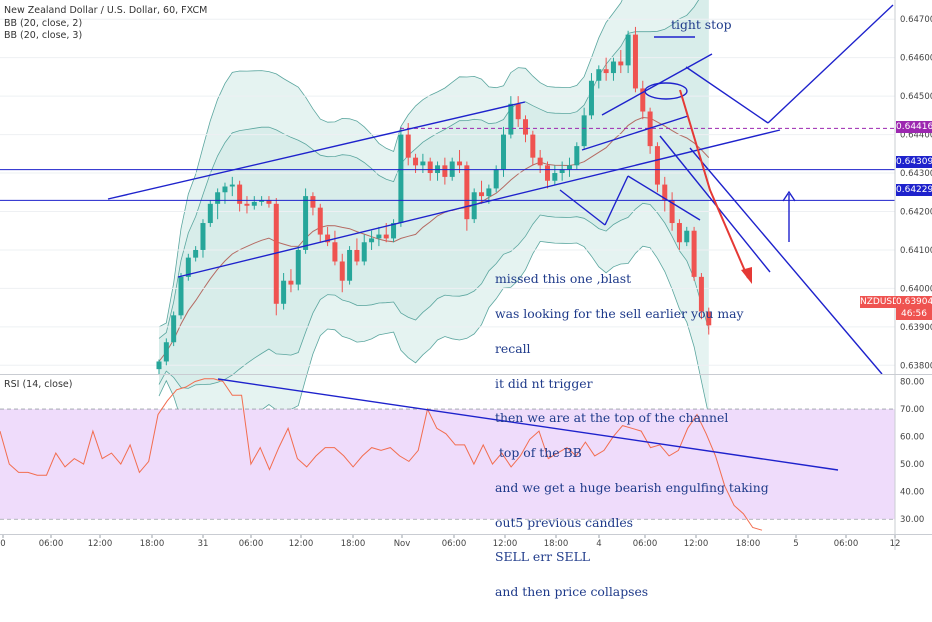 This screenshot has width=932, height=622. I want to click on price-tag-level-1: 0.64416, so click(914, 127).